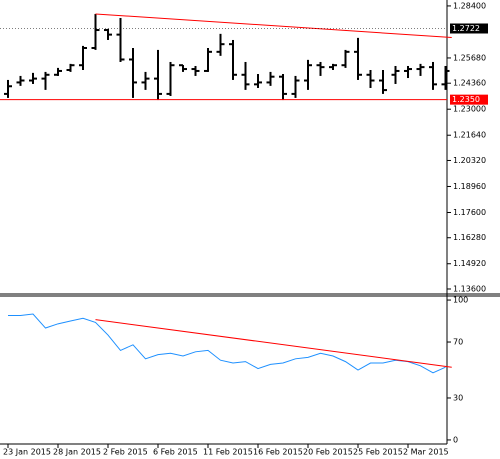  Describe the element at coordinates (469, 135) in the screenshot. I see `y-tick-label: 1.21640` at that location.